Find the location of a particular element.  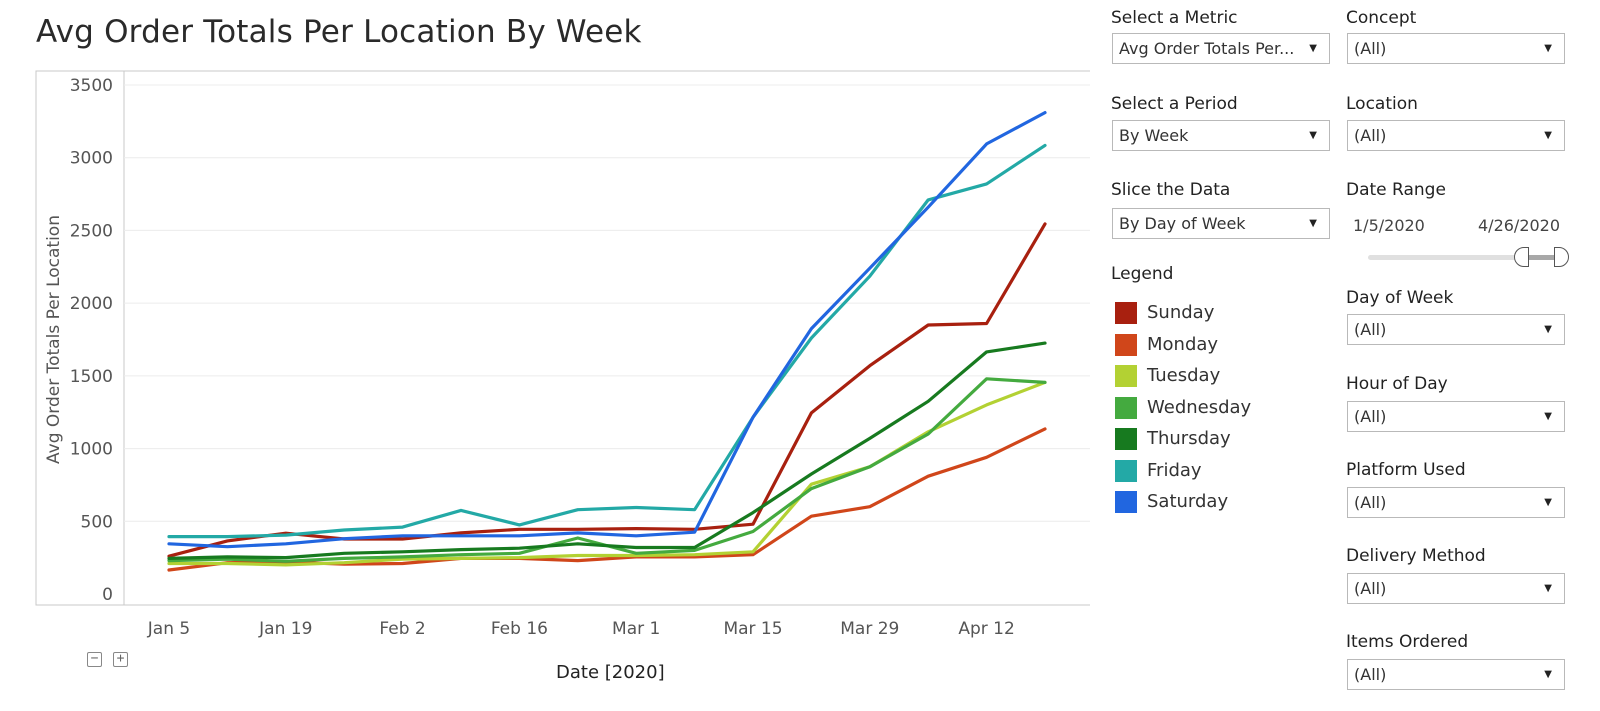

y-tick-label: 1000 is located at coordinates (91, 450).